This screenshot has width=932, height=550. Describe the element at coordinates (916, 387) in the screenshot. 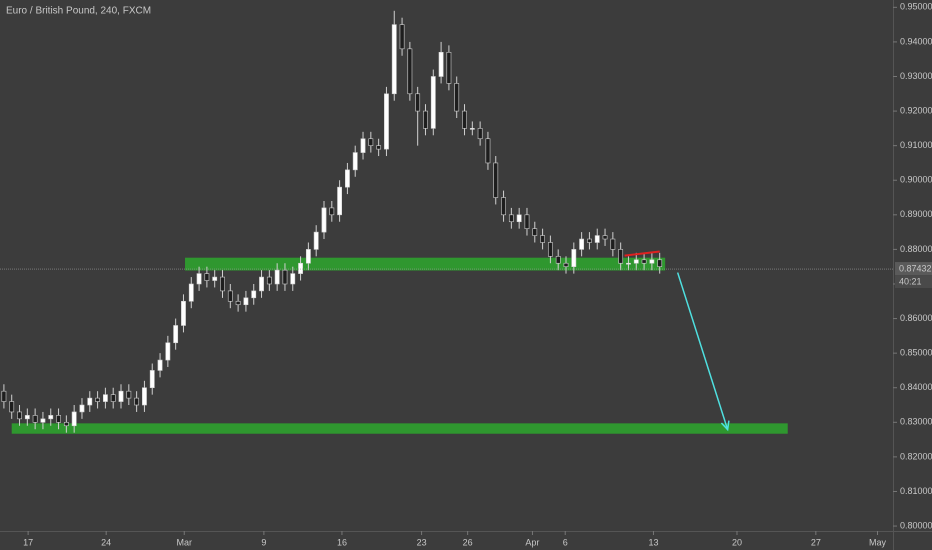

I see `y-tick-label: 0.84000` at that location.